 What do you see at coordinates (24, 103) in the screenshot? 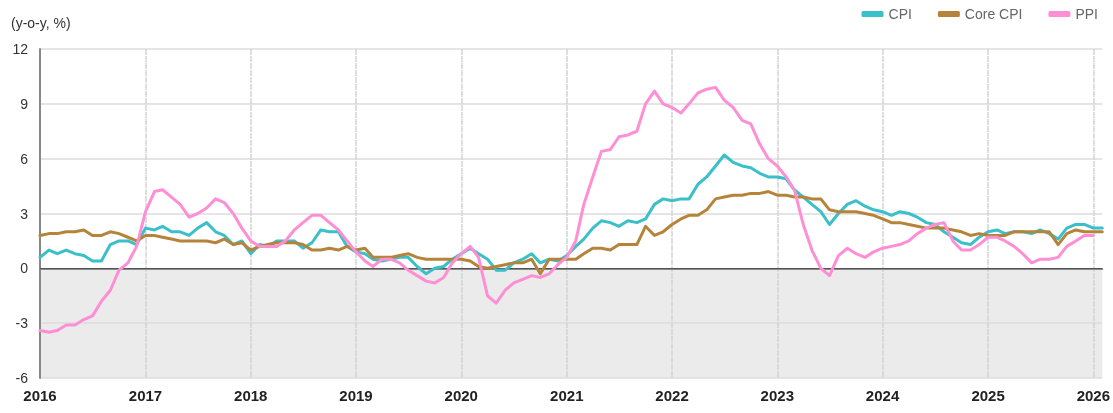
I see `y-tick-label: 9` at bounding box center [24, 103].